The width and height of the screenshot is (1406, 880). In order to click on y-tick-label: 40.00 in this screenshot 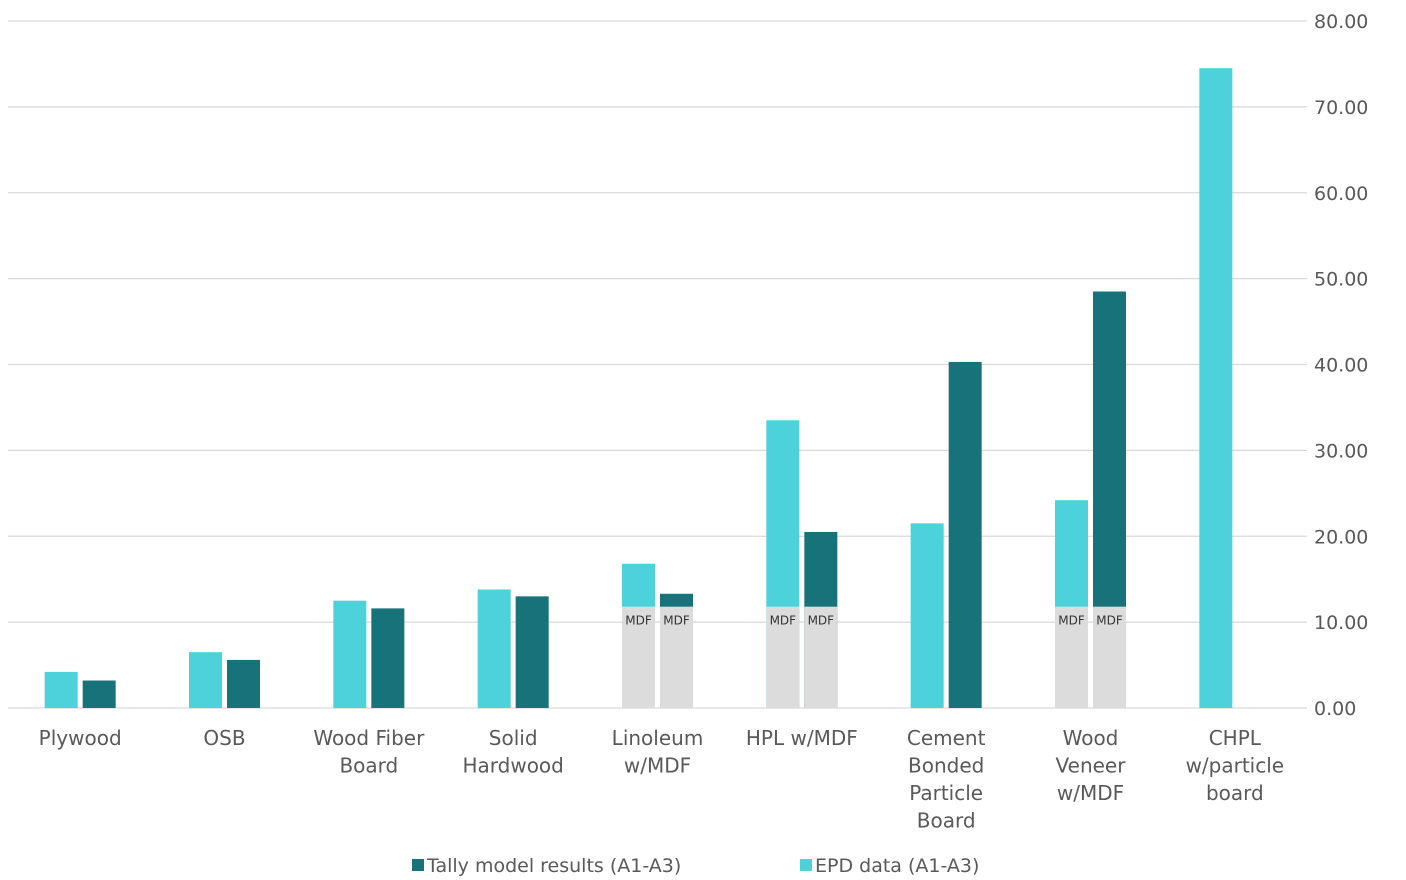, I will do `click(1341, 366)`.